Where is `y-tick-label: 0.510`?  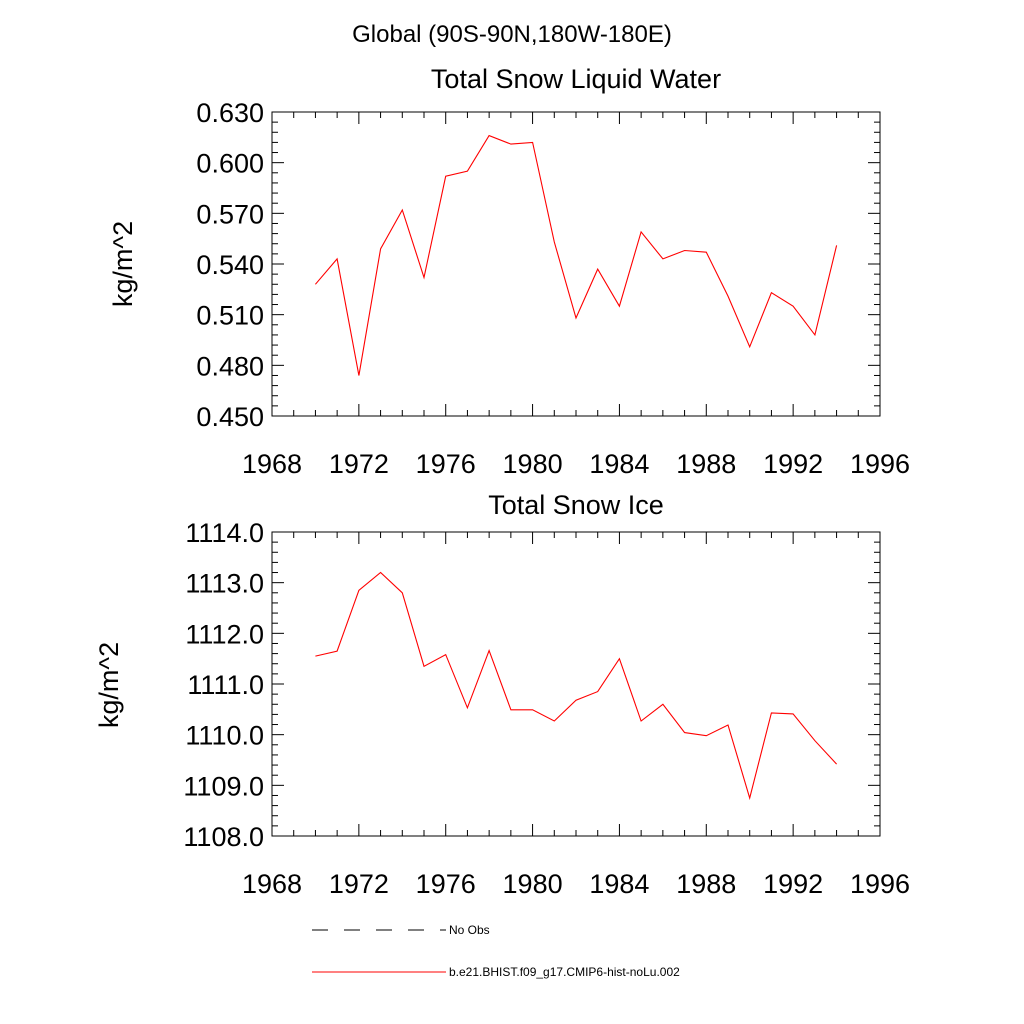 y-tick-label: 0.510 is located at coordinates (230, 316).